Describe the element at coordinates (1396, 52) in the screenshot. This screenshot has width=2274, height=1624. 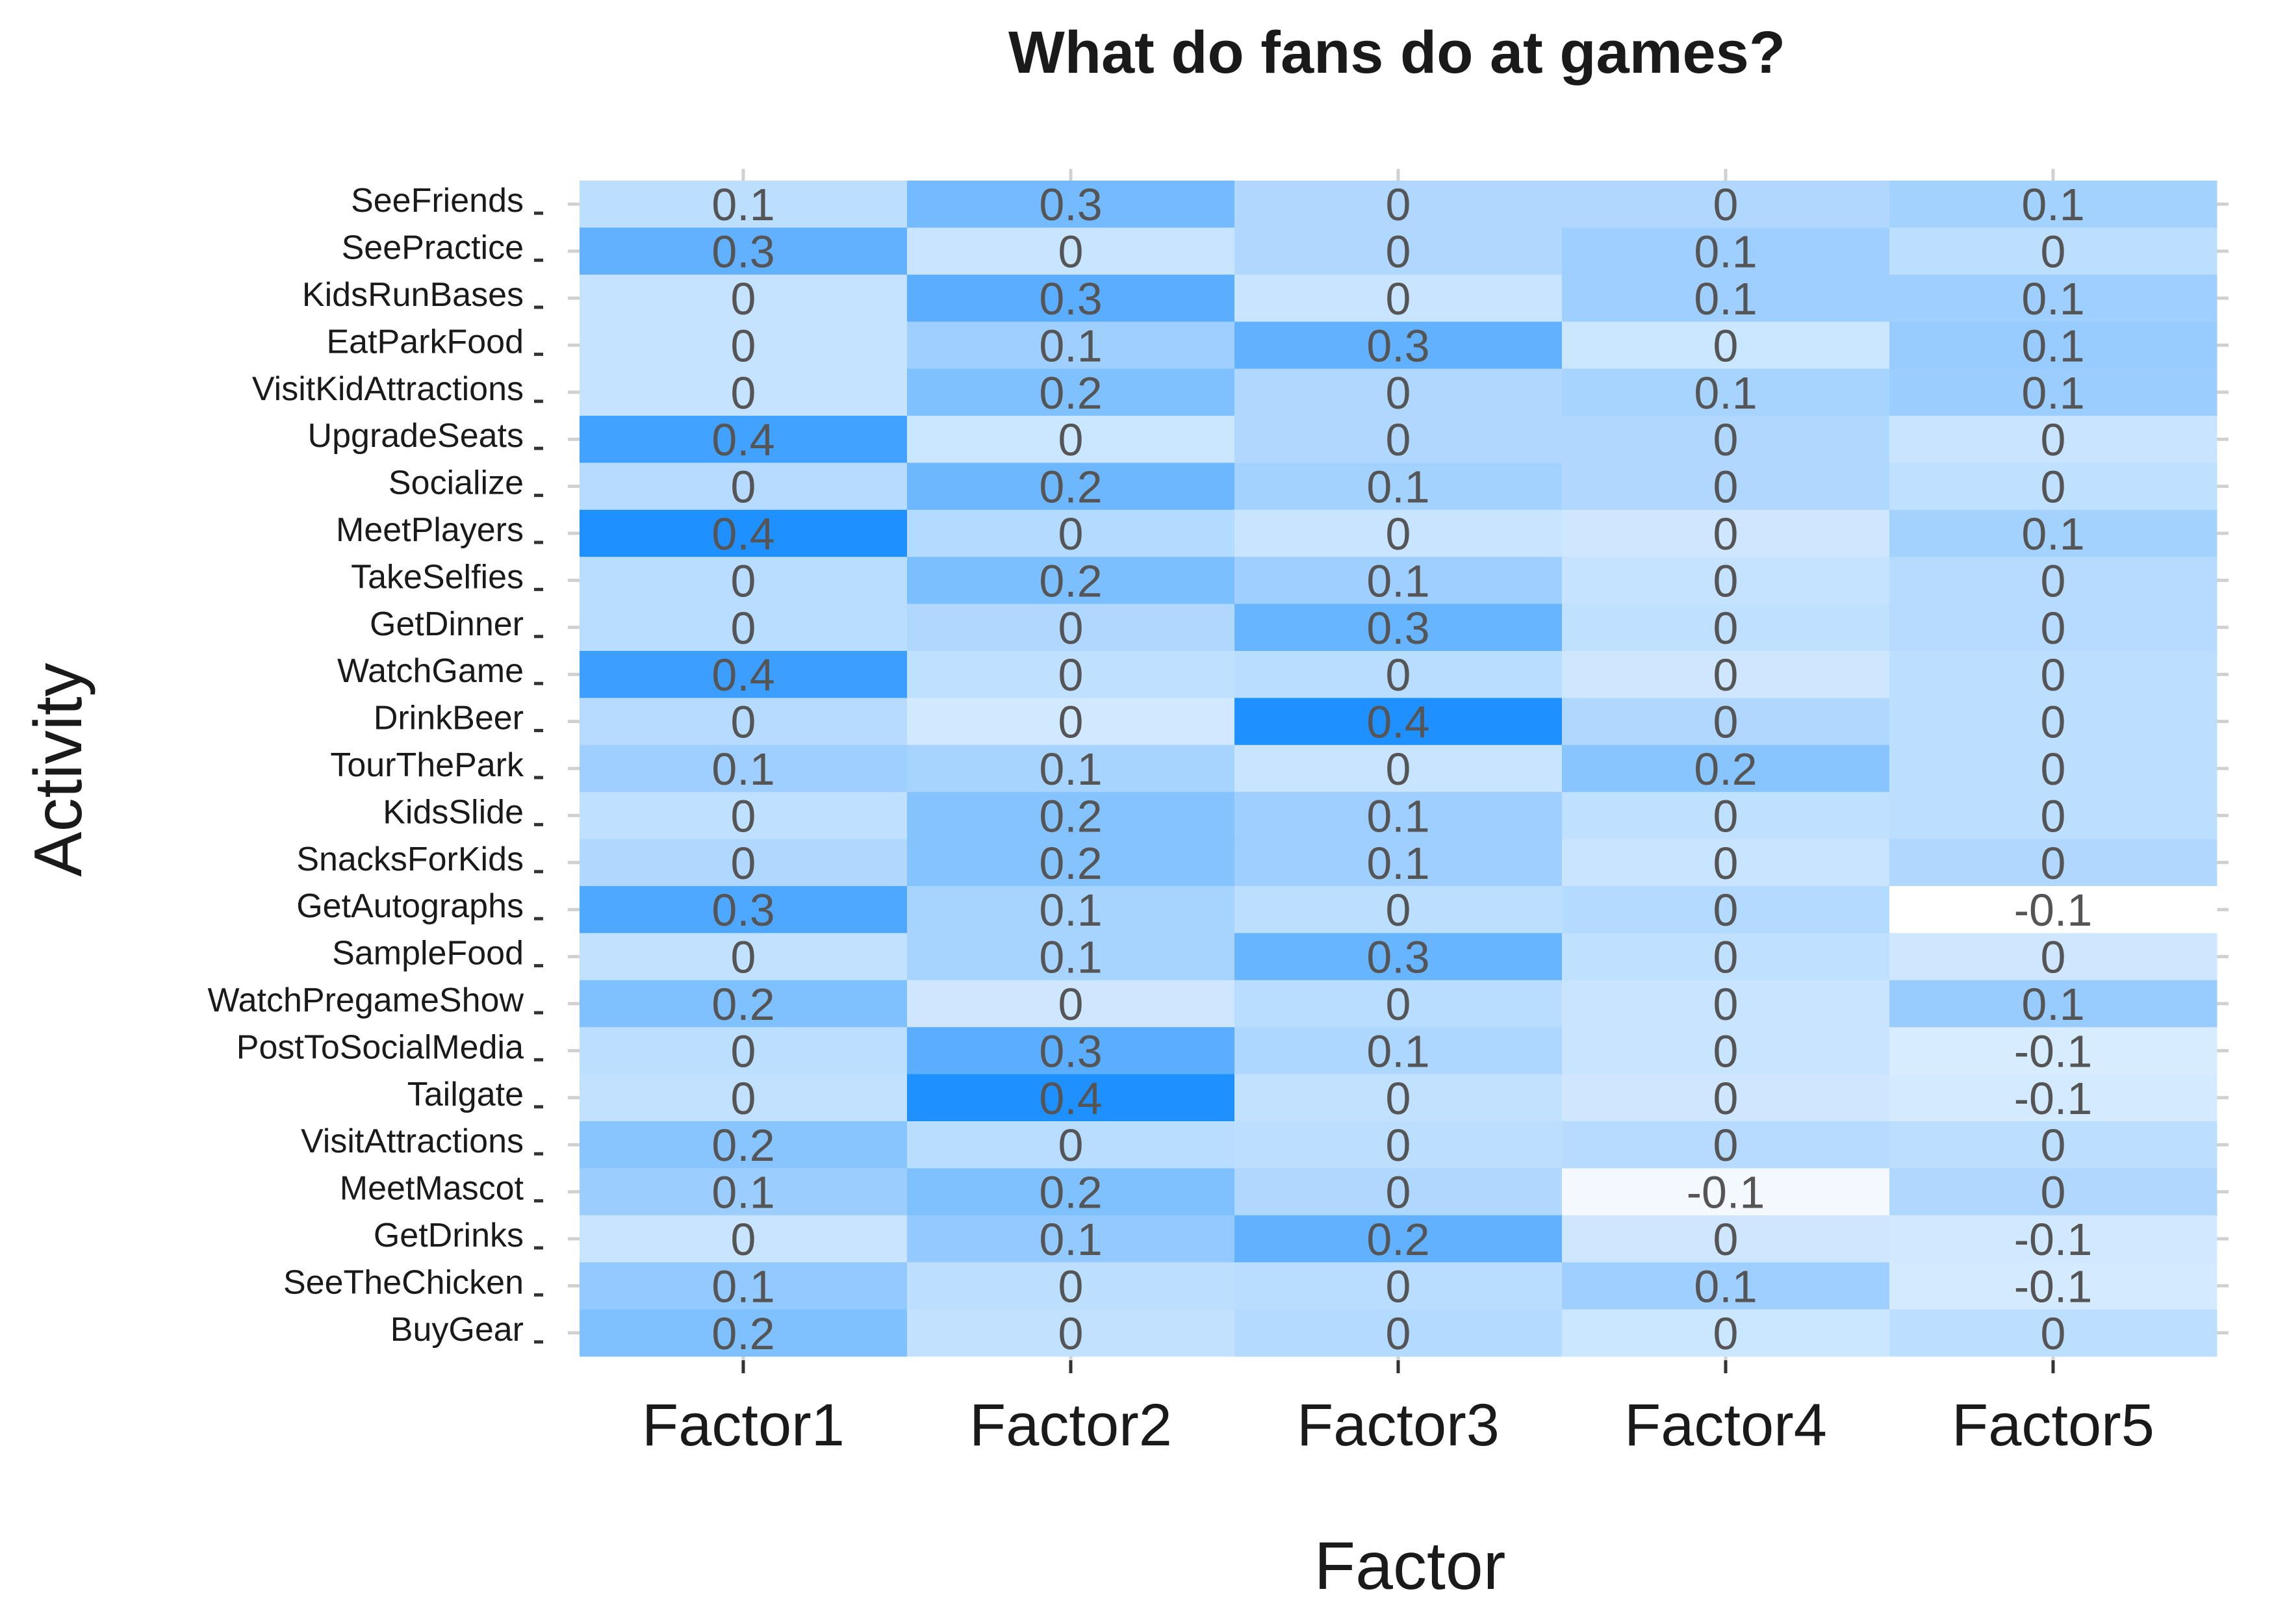
I see `chart-title: What do fans do at games?` at that location.